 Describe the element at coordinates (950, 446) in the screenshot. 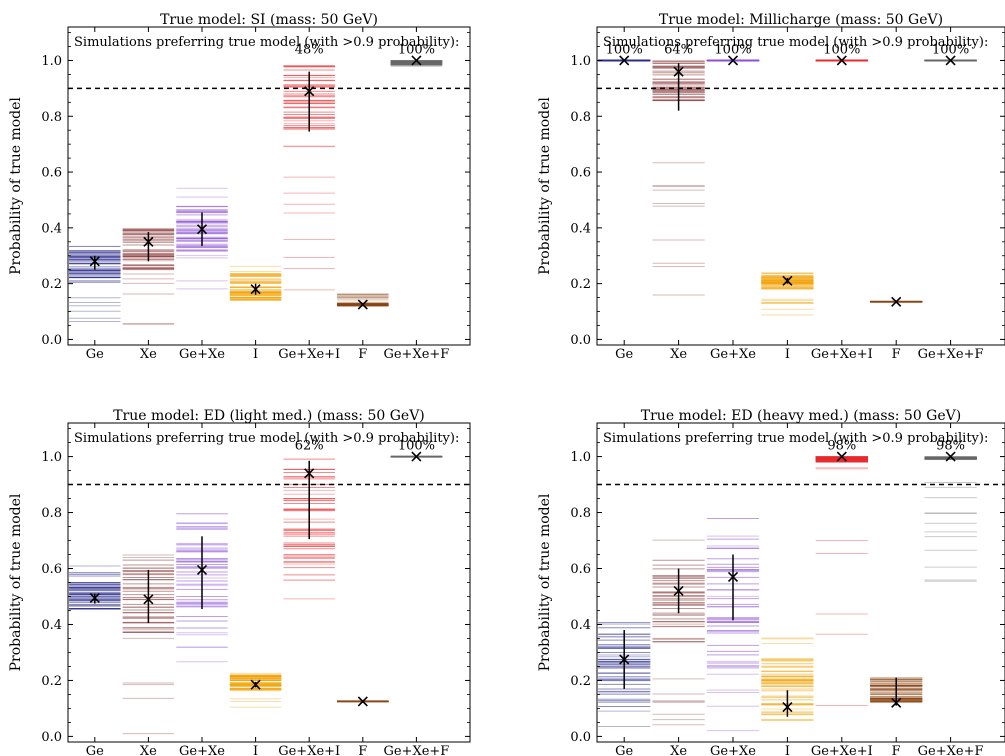

I see `pct-label: 98%` at that location.